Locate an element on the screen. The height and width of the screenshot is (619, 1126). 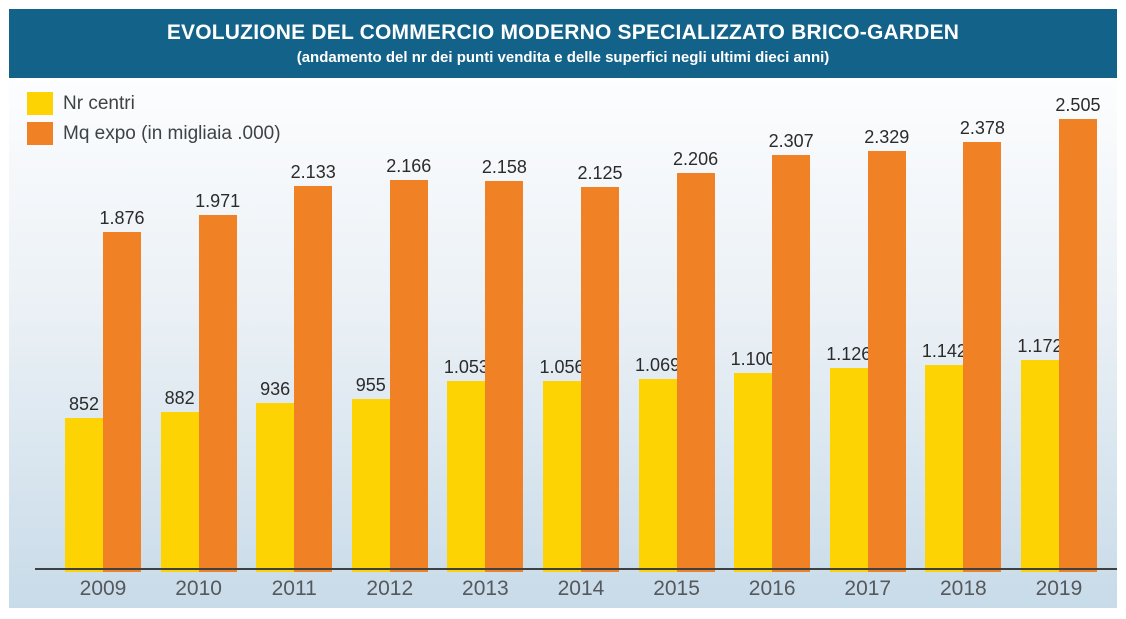
bar-wrap-2015-nr-centri: 1.069 is located at coordinates (657, 463).